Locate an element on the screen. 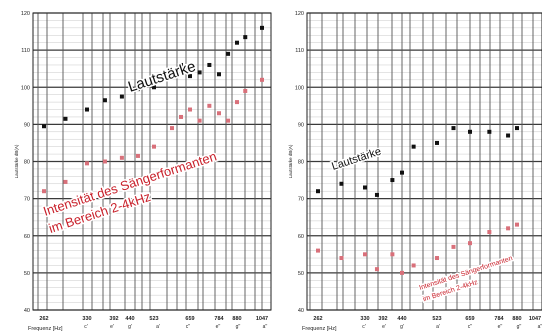 The image size is (542, 334). x-tick-label: 1047 is located at coordinates (262, 319).